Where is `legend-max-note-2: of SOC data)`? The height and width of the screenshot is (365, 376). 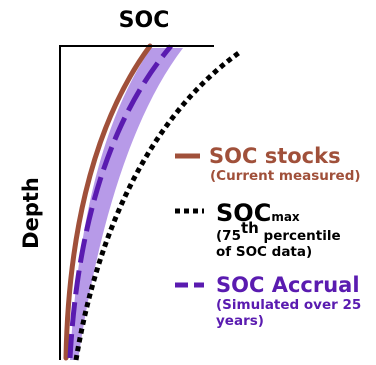 legend-max-note-2: of SOC data) is located at coordinates (264, 252).